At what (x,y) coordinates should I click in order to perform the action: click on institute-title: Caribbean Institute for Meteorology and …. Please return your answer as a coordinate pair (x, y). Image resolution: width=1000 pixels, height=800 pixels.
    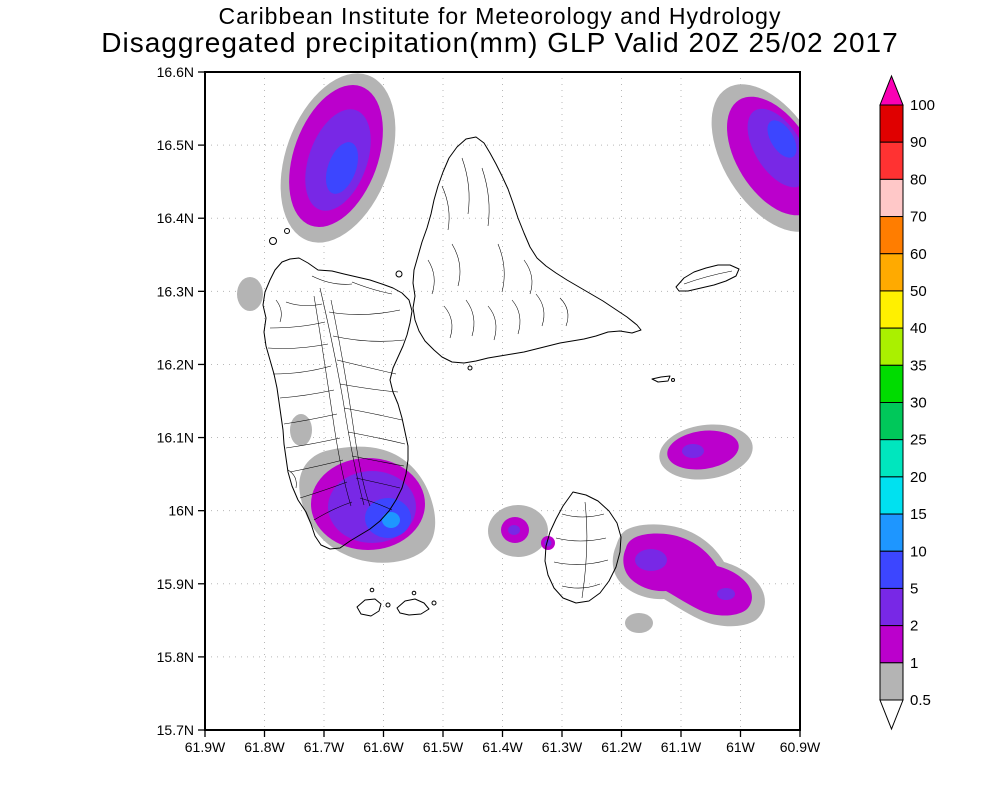
    Looking at the image, I should click on (500, 16).